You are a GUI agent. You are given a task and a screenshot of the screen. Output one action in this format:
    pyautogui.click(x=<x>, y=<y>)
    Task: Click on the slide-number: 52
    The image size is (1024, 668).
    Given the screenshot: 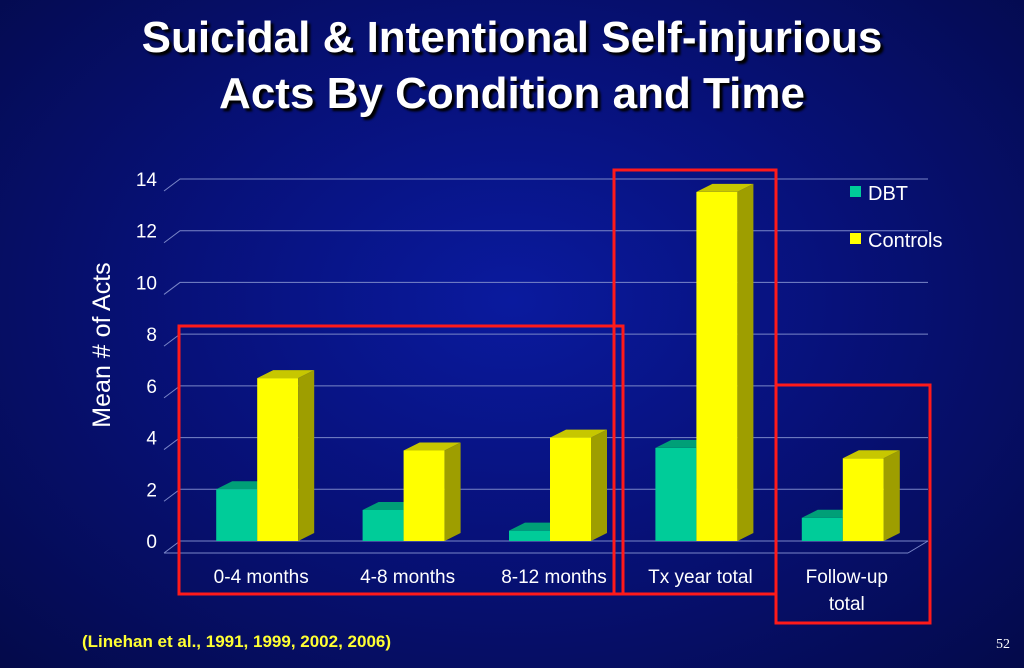 What is the action you would take?
    pyautogui.click(x=1003, y=644)
    